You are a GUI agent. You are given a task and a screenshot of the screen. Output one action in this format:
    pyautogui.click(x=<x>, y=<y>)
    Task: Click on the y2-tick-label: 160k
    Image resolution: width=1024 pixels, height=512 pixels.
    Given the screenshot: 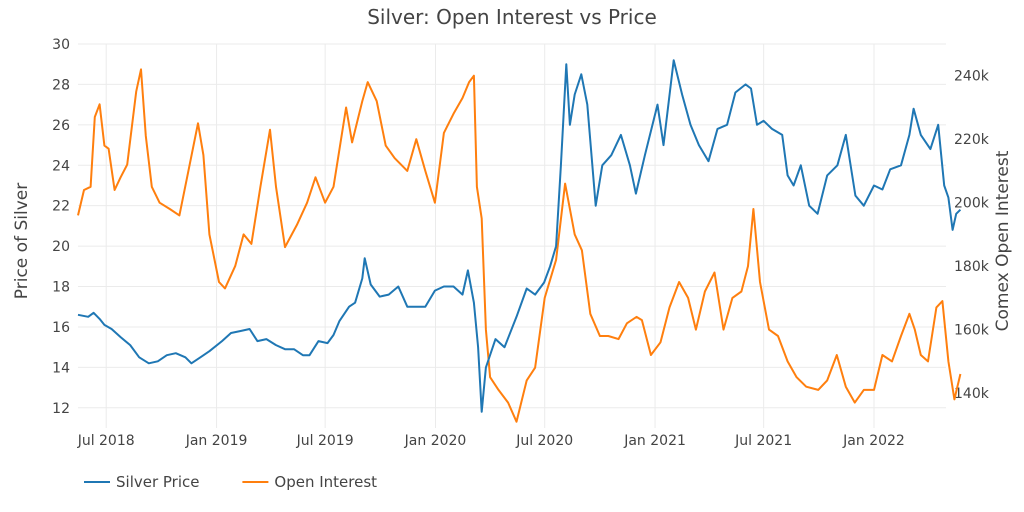 What is the action you would take?
    pyautogui.click(x=972, y=331)
    